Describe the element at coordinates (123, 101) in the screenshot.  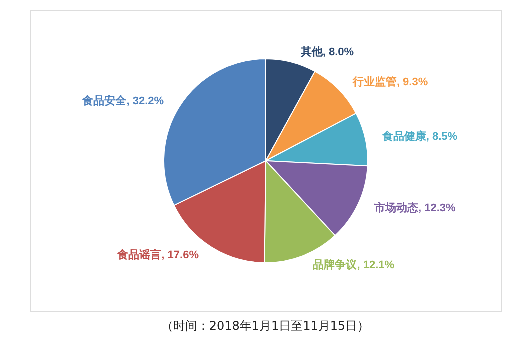
I see `slice-label: 食品安全, 32.2%` at that location.